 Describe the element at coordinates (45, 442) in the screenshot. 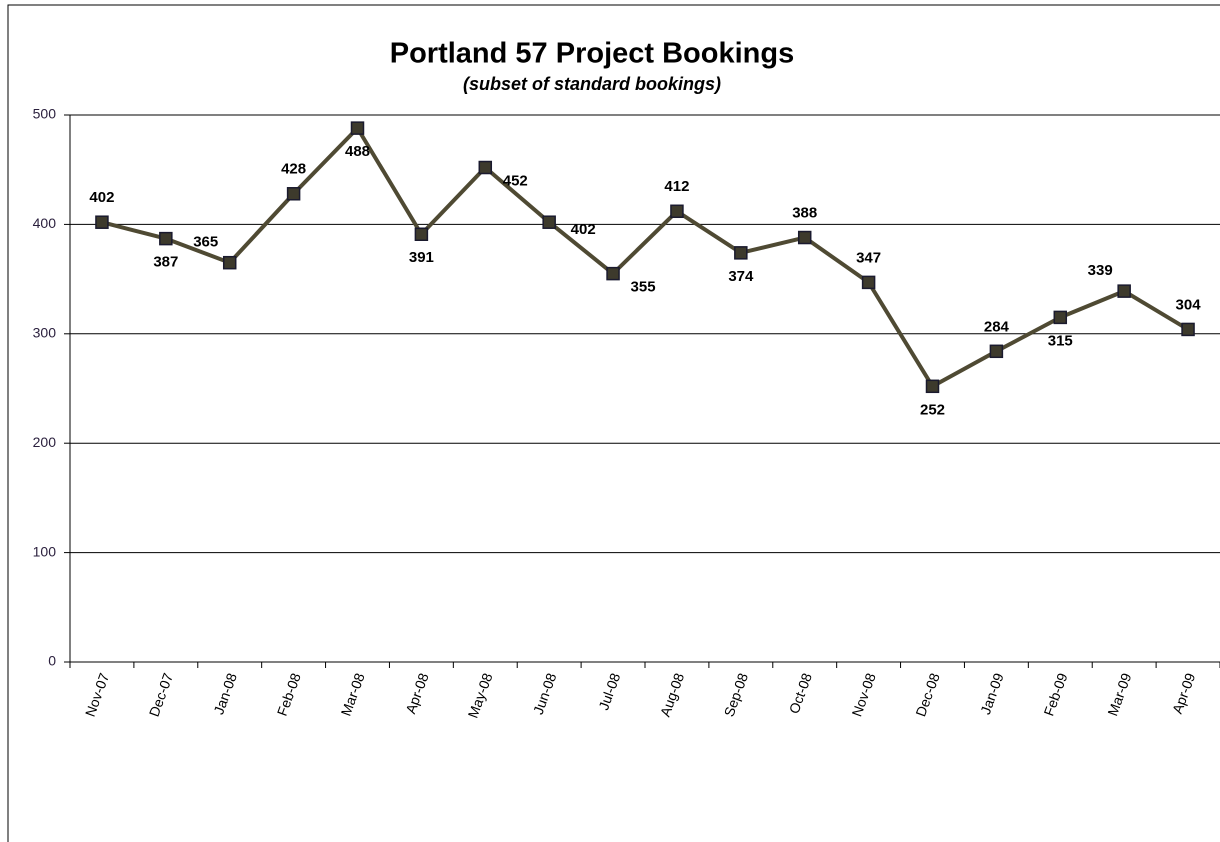

I see `y-tick-label: 200` at that location.